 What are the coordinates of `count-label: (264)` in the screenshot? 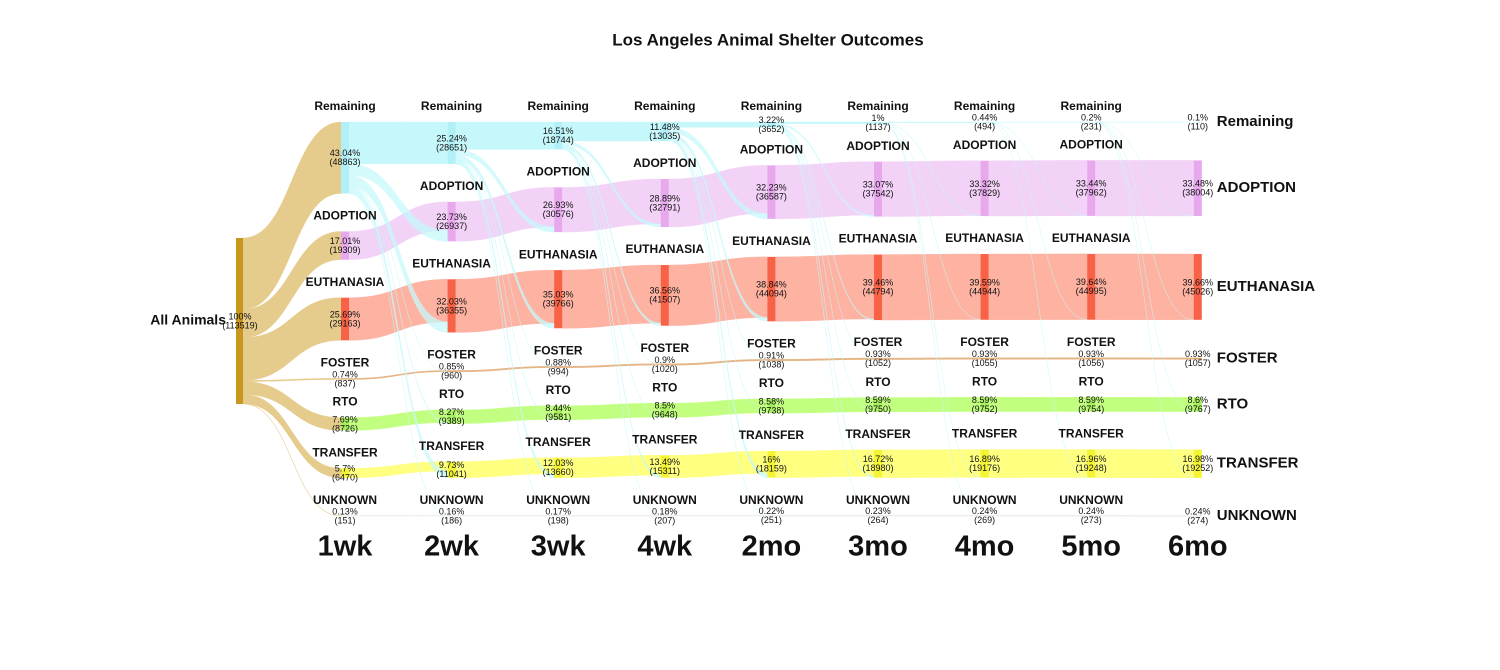 It's located at (877, 520).